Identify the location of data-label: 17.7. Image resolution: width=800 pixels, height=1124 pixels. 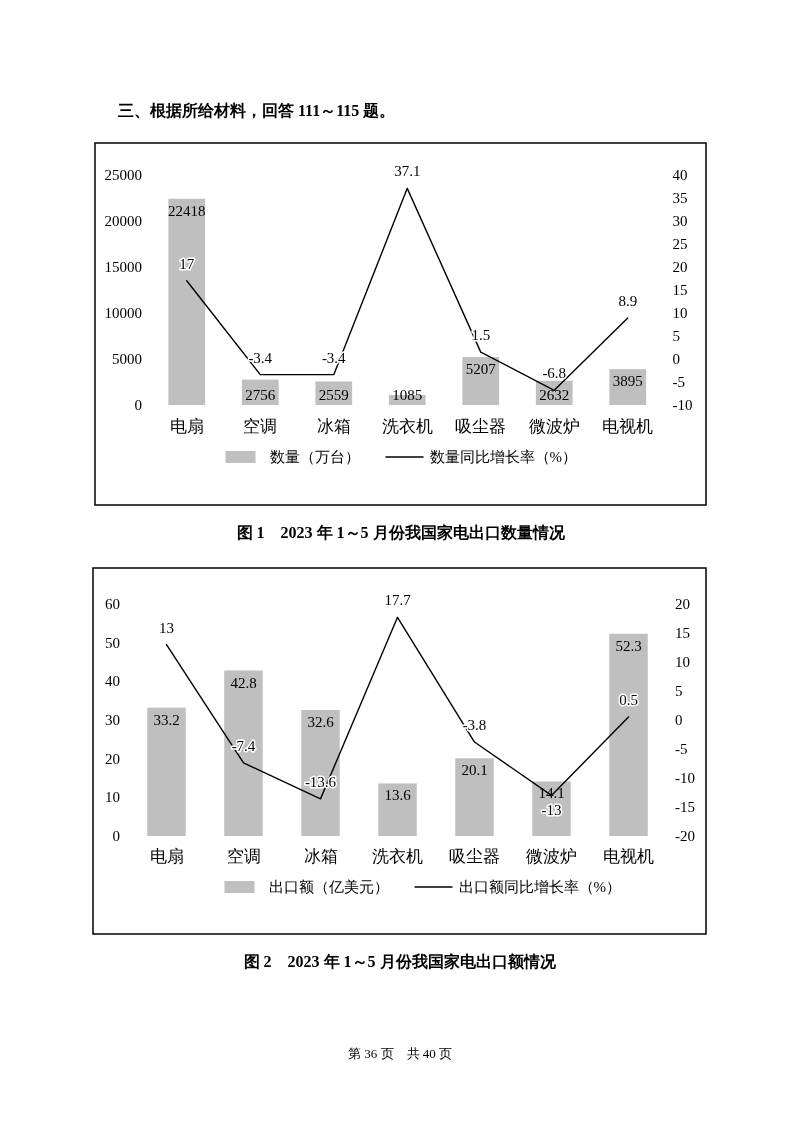
(398, 600).